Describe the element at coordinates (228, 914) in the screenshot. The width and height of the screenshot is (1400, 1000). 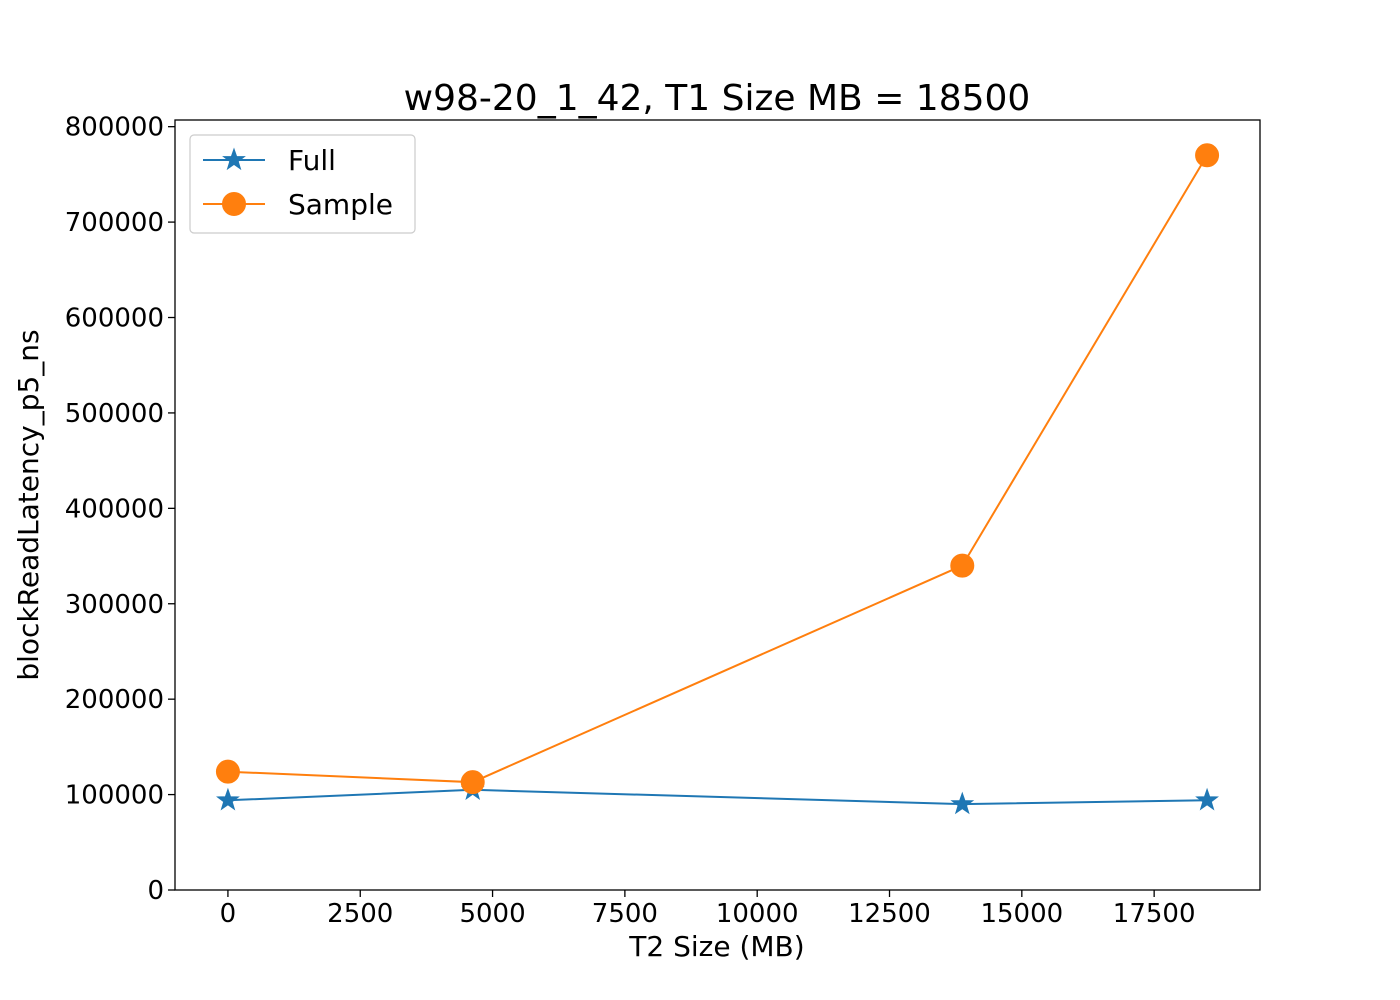
I see `x-tick-label: 0` at that location.